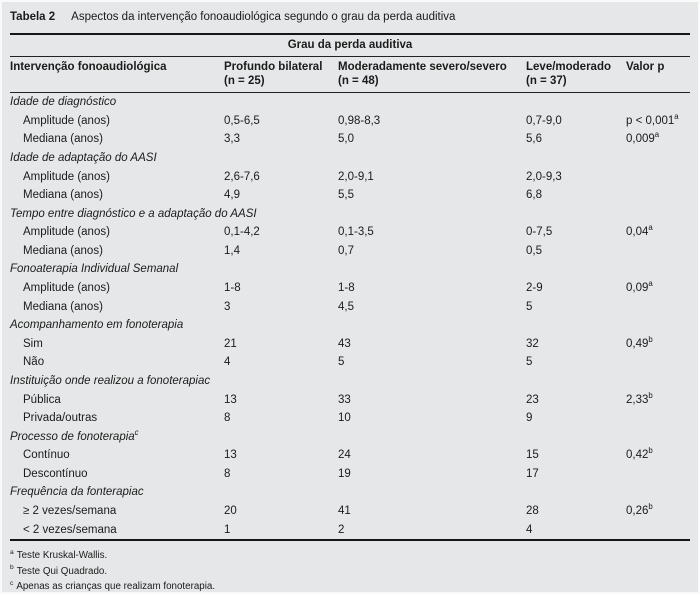  I want to click on cell-profundo: 0,5-6,5, so click(242, 120).